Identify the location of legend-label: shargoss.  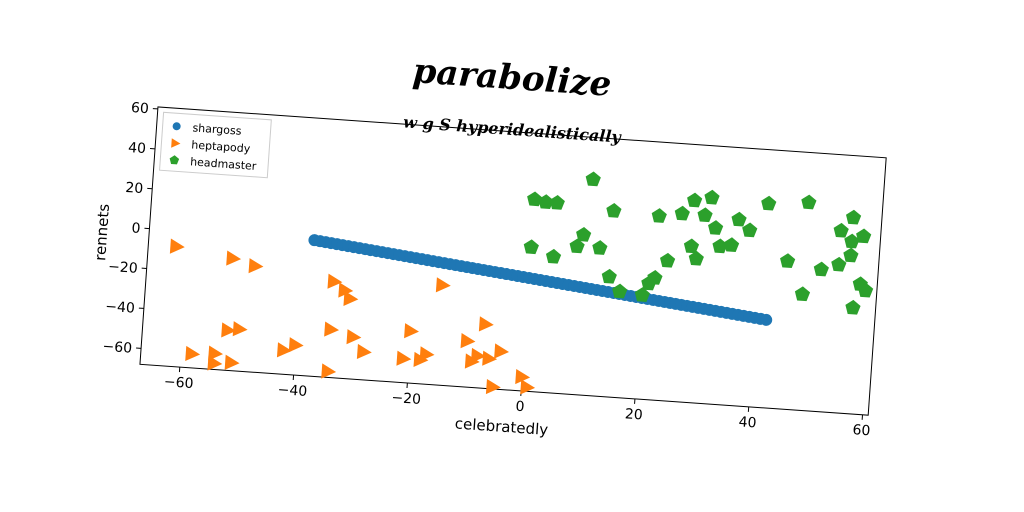
(217, 129).